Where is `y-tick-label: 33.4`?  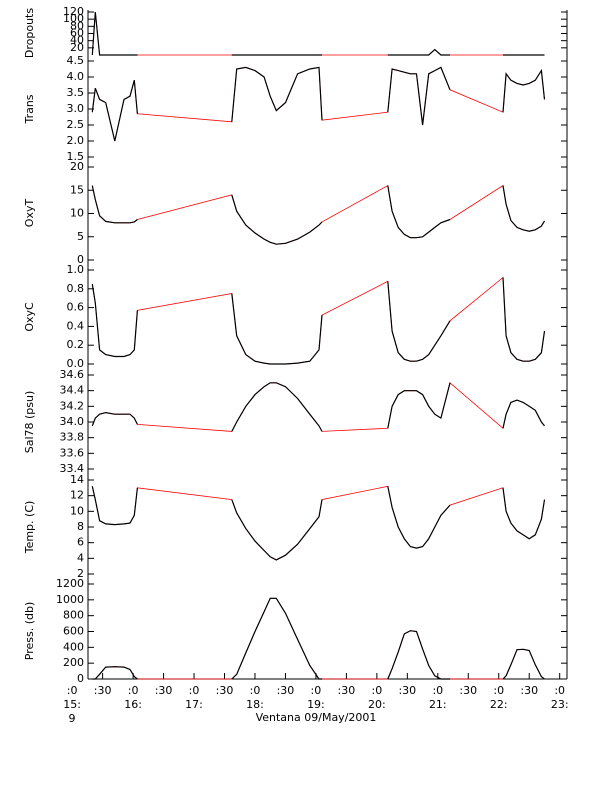 y-tick-label: 33.4 is located at coordinates (72, 468).